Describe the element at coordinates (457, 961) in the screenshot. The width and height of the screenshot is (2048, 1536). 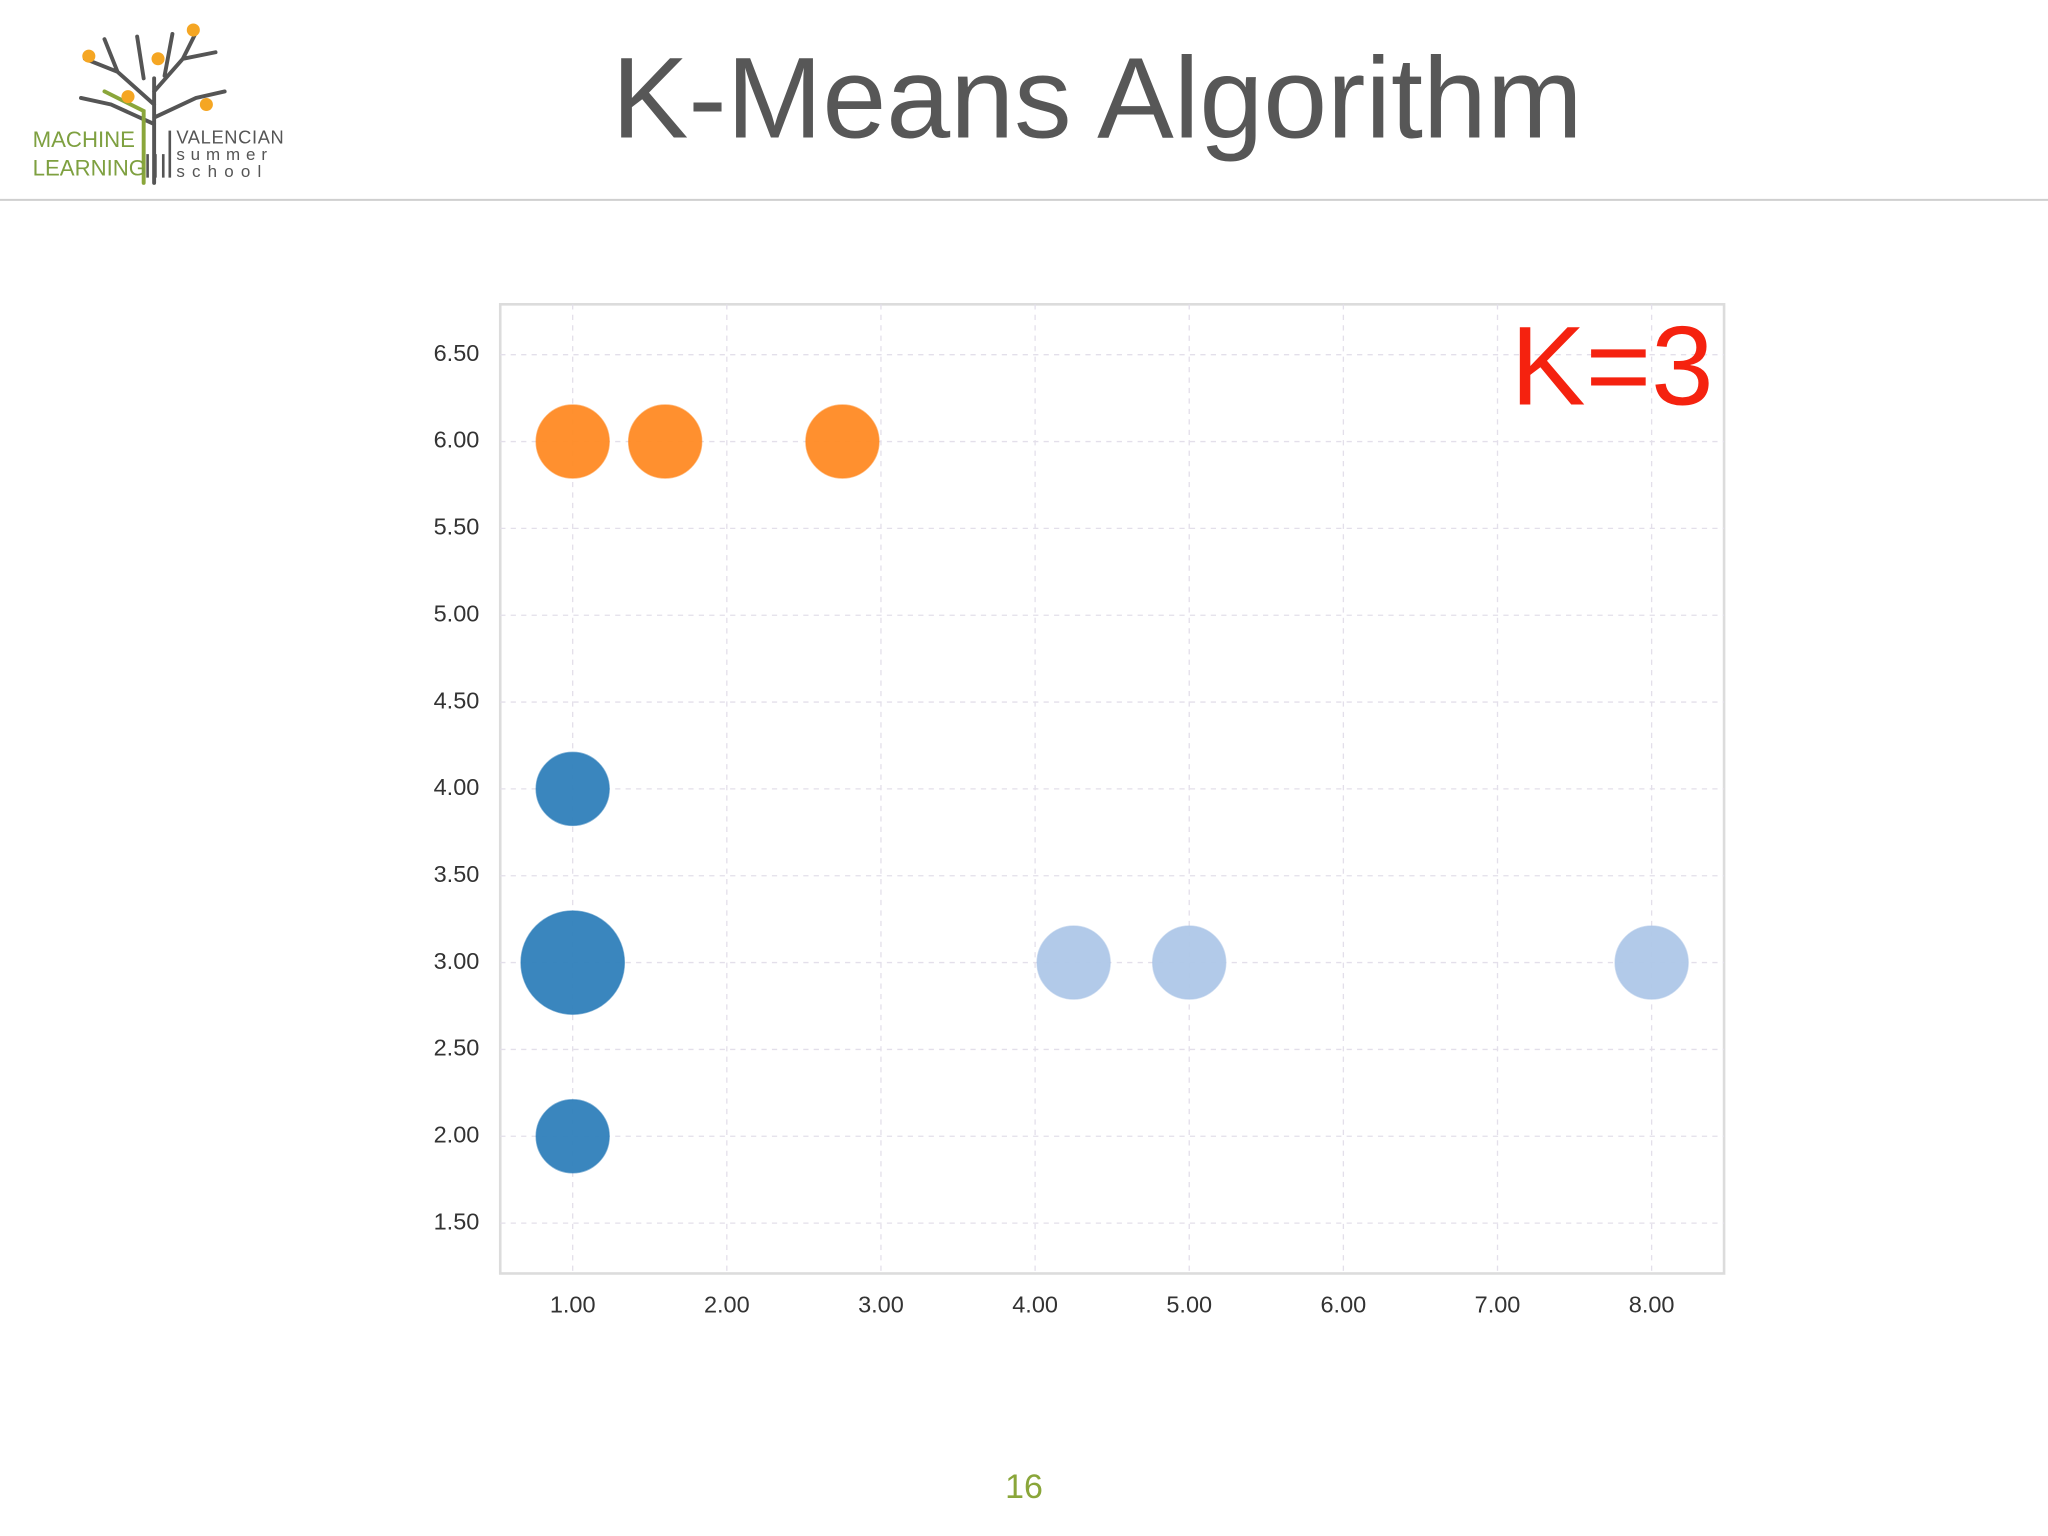
I see `y-tick-label: 3.00` at that location.